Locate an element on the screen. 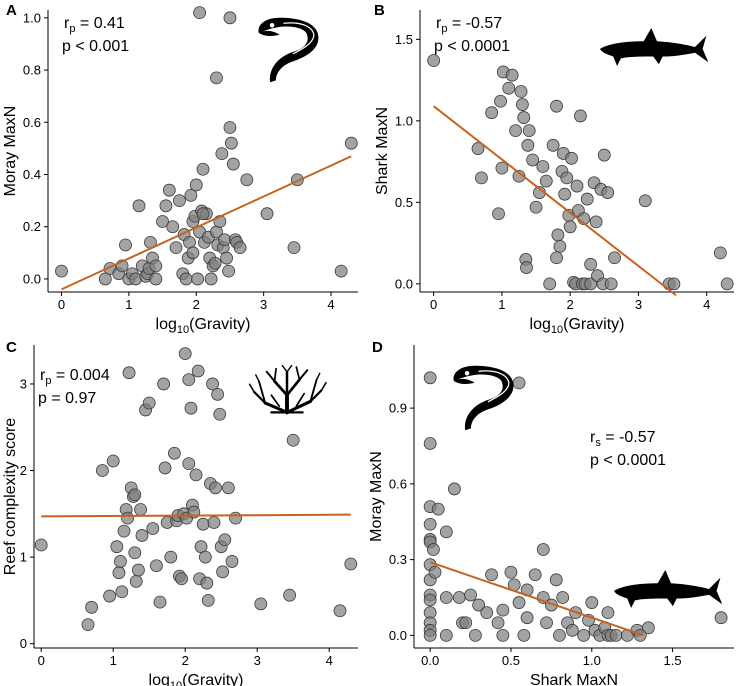 This screenshot has width=736, height=686. moray-eel-icon is located at coordinates (288, 50).